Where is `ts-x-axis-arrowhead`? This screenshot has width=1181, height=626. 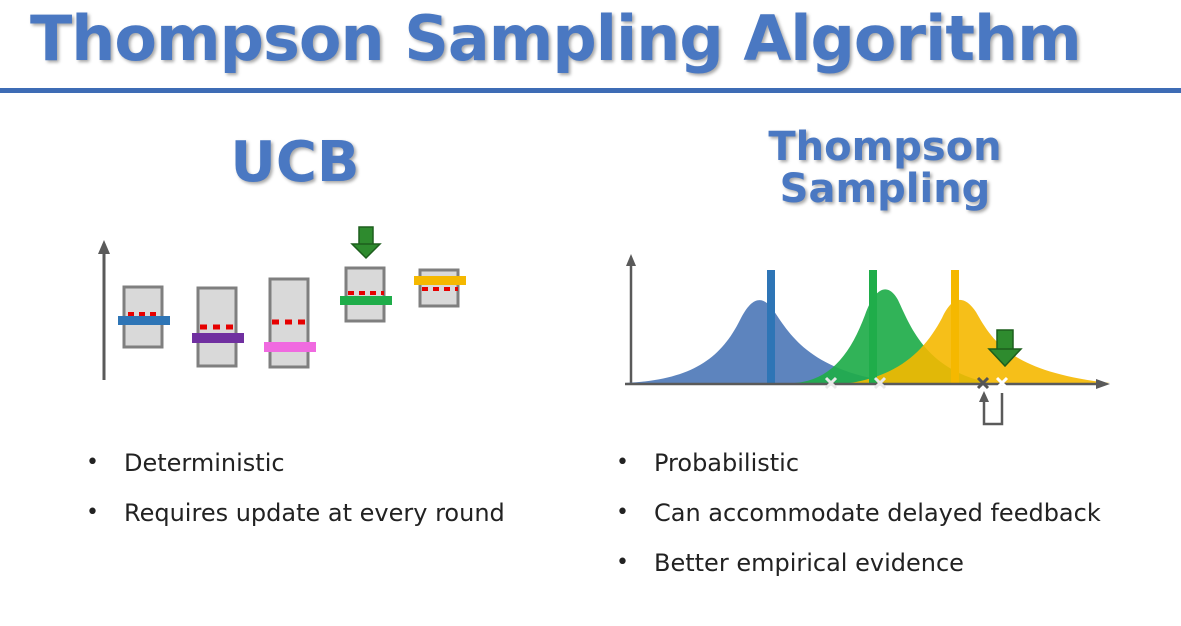 ts-x-axis-arrowhead is located at coordinates (1103, 384).